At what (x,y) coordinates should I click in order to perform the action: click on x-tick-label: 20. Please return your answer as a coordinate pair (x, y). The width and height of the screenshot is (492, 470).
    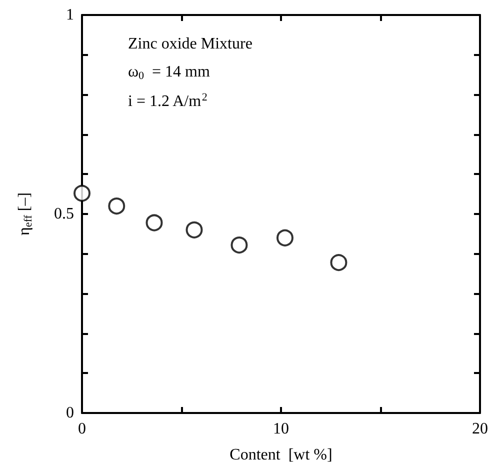
    Looking at the image, I should click on (480, 429).